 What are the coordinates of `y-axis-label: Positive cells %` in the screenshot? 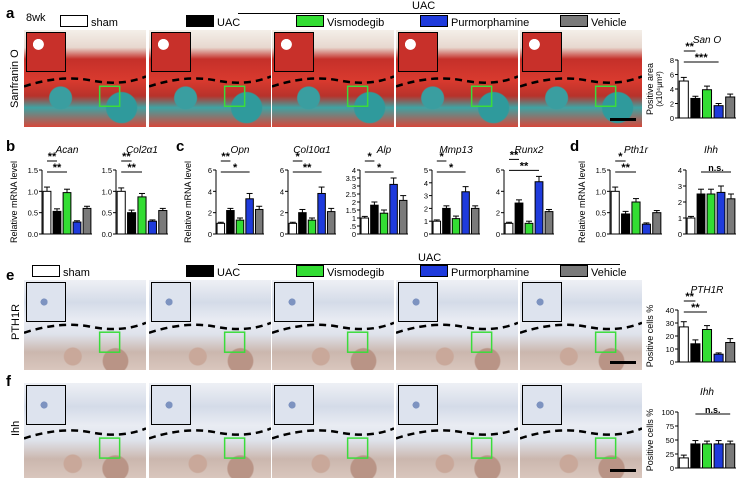 It's located at (650, 440).